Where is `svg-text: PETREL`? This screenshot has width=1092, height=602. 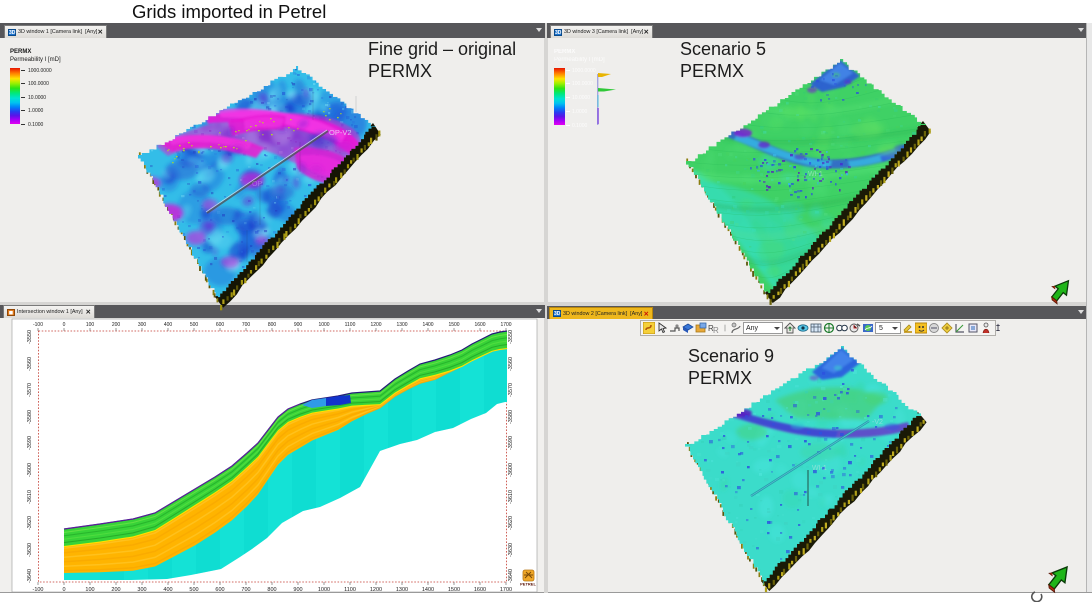
svg-text: PETREL is located at coordinates (528, 584).